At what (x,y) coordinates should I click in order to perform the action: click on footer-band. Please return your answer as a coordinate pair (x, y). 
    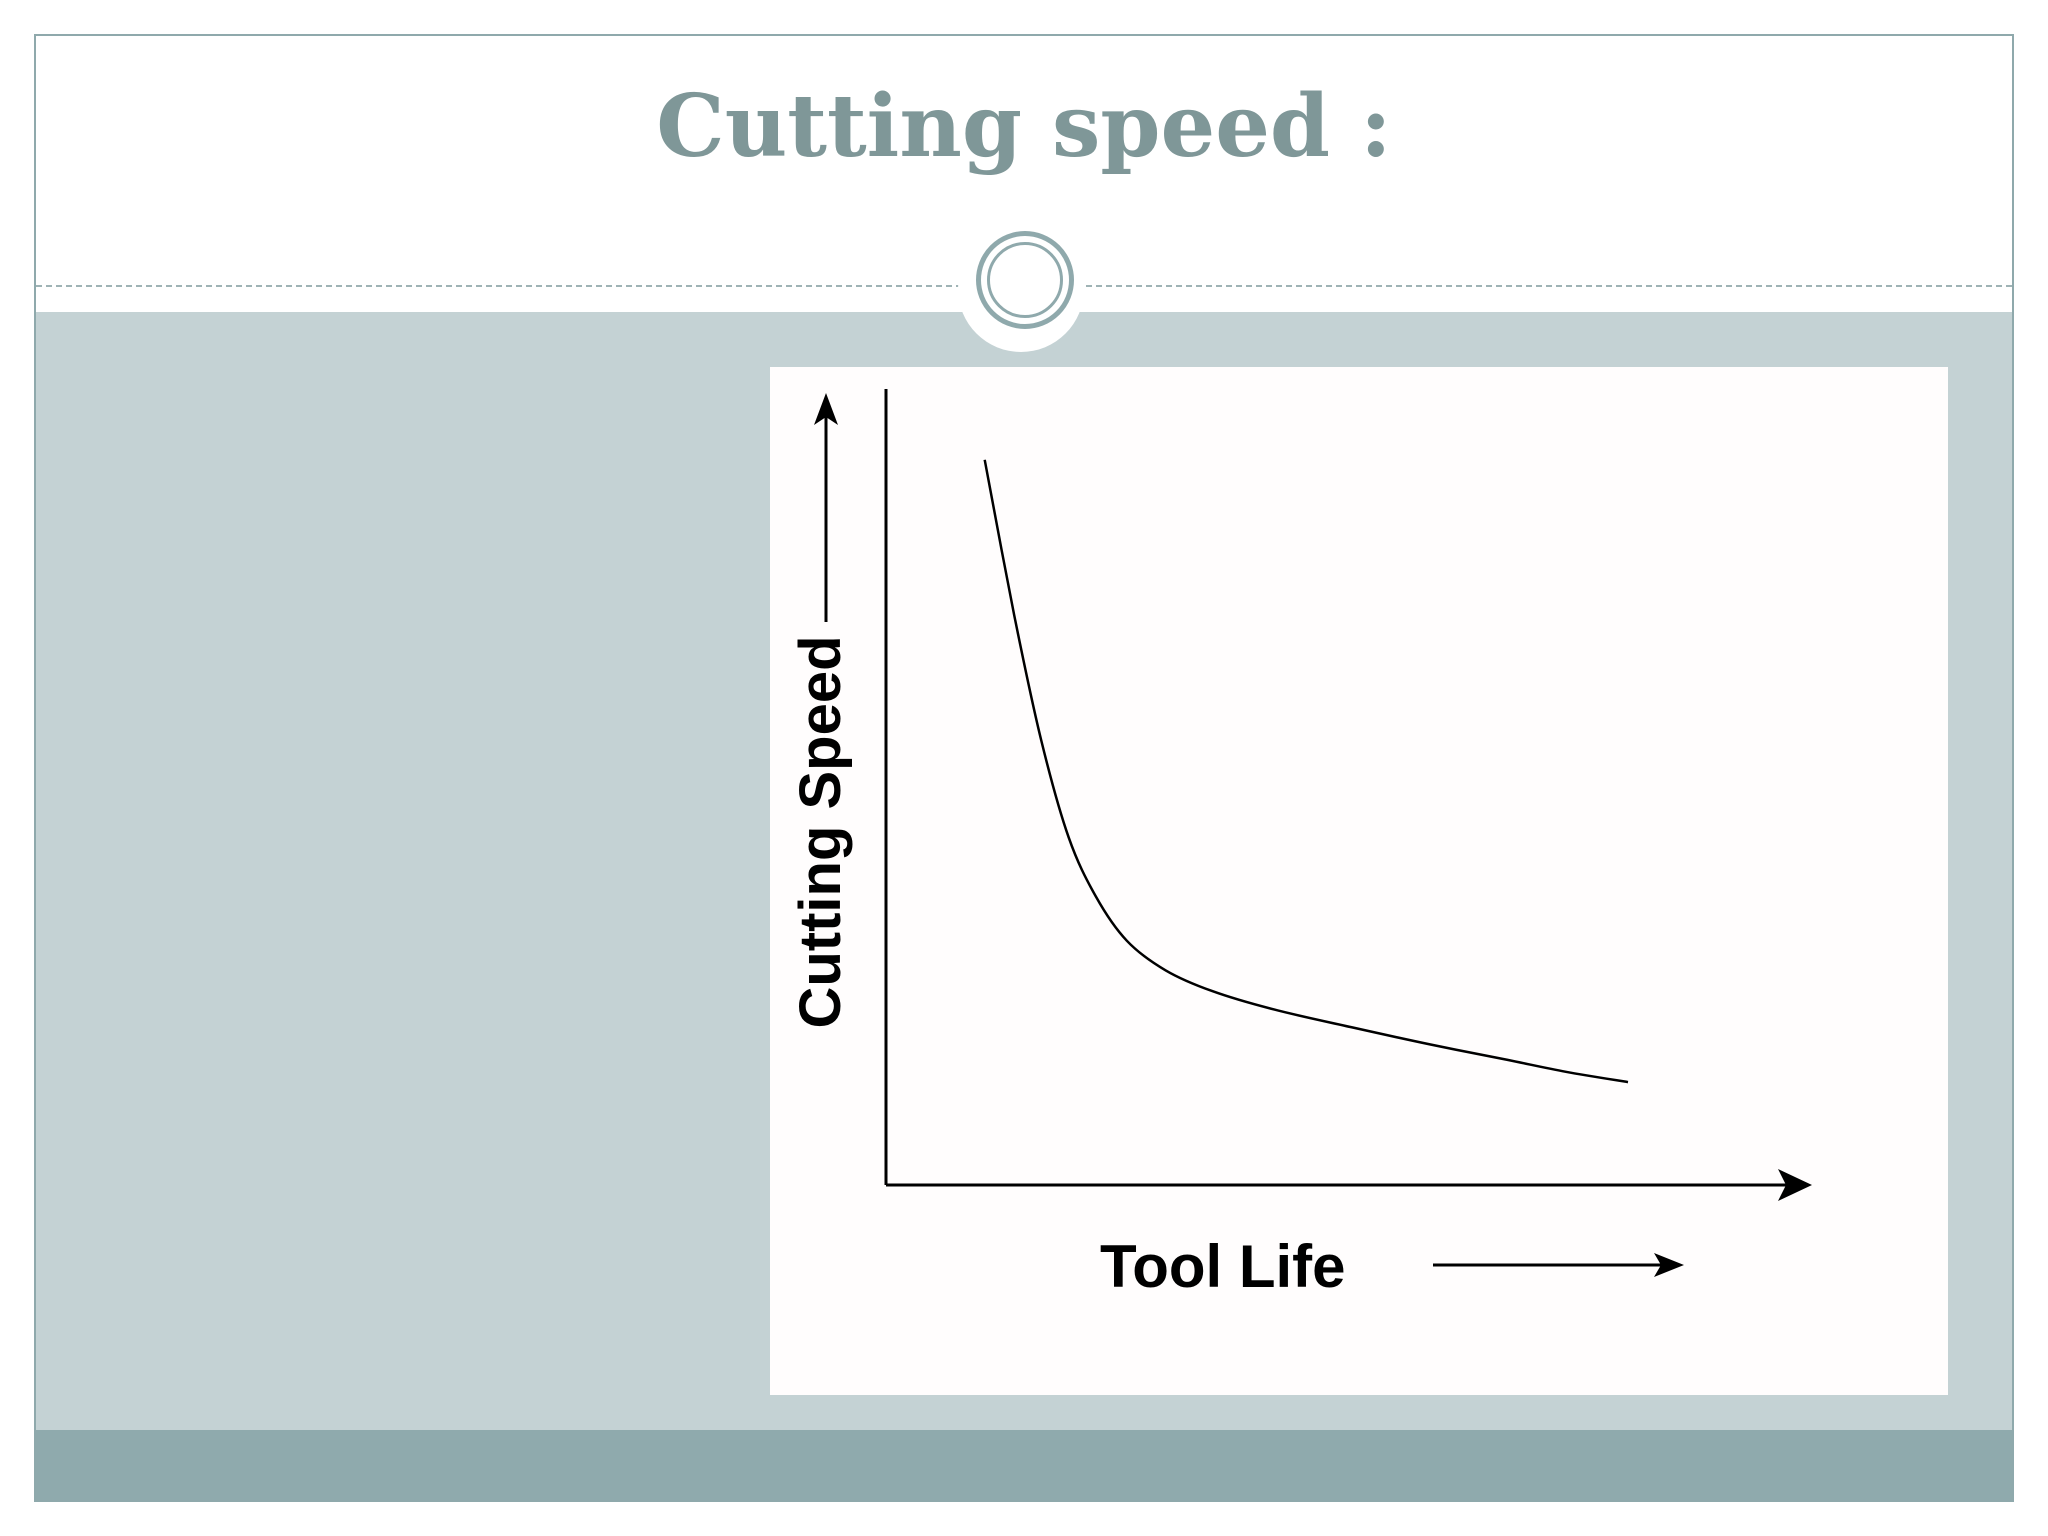
    Looking at the image, I should click on (1024, 1465).